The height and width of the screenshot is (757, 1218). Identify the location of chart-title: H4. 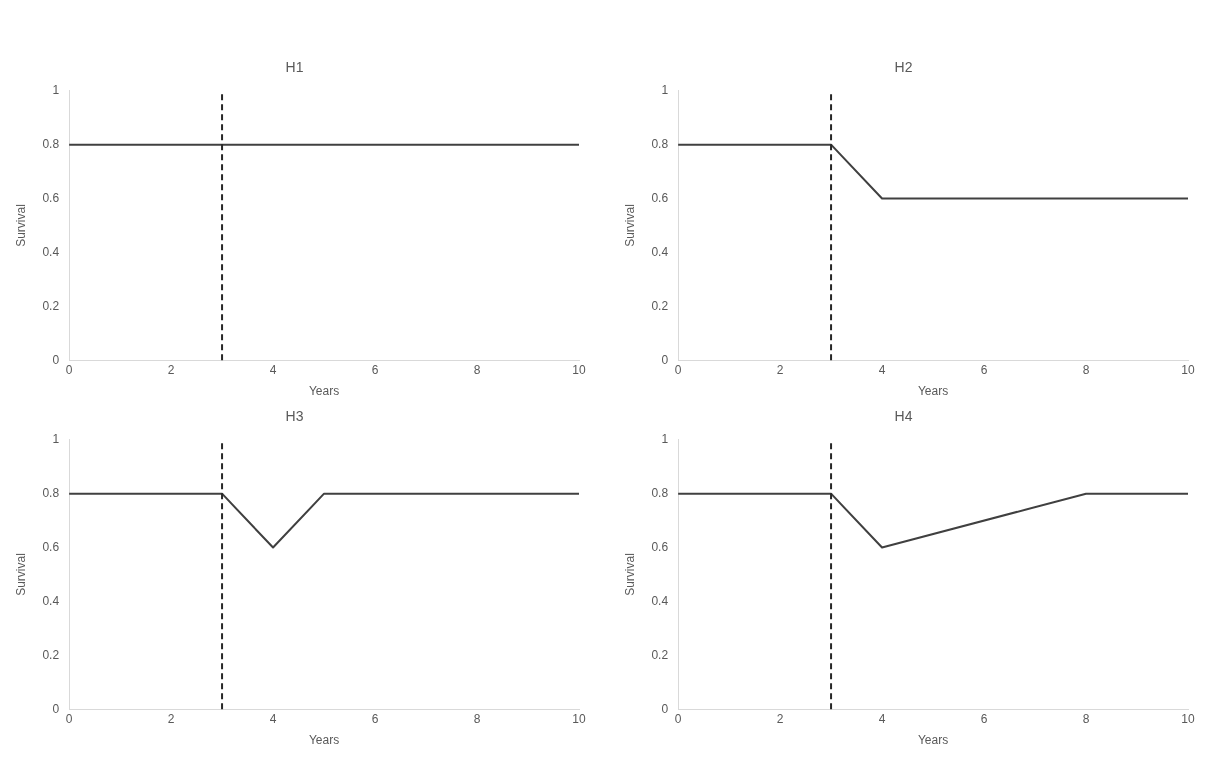
(903, 416).